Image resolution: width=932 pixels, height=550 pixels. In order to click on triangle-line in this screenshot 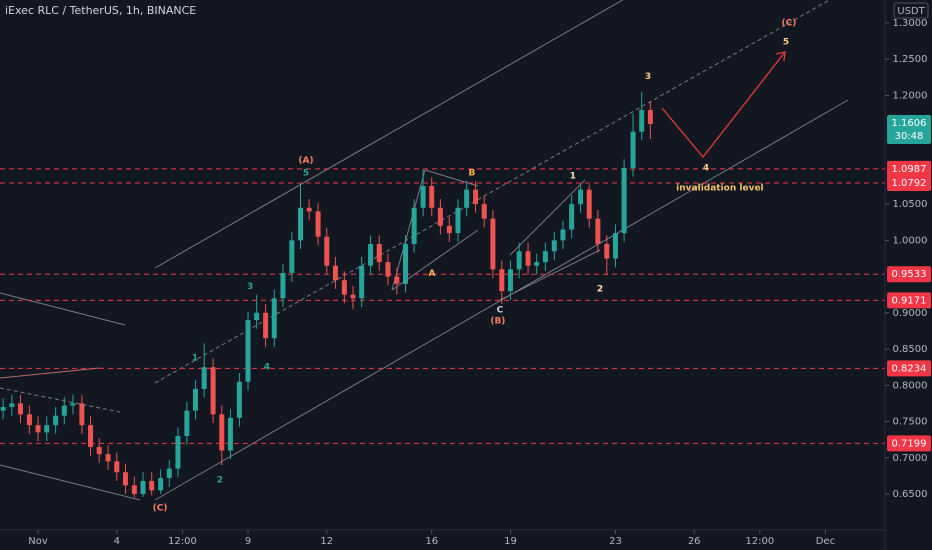, I will do `click(408, 230)`.